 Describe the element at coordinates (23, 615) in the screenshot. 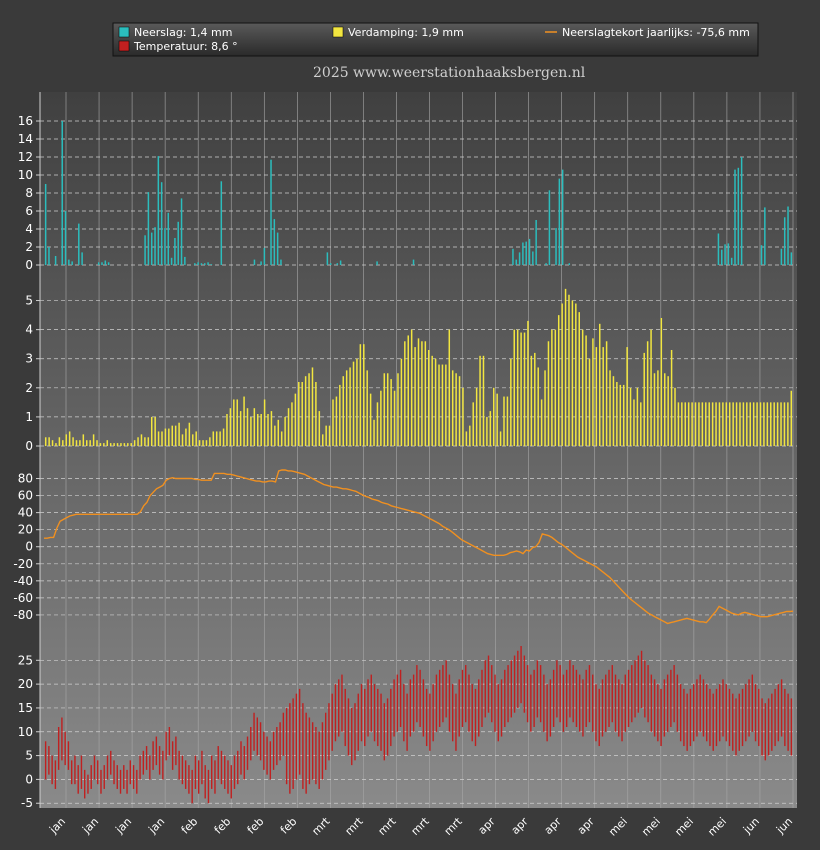

I see `y-tick-label: -80` at that location.